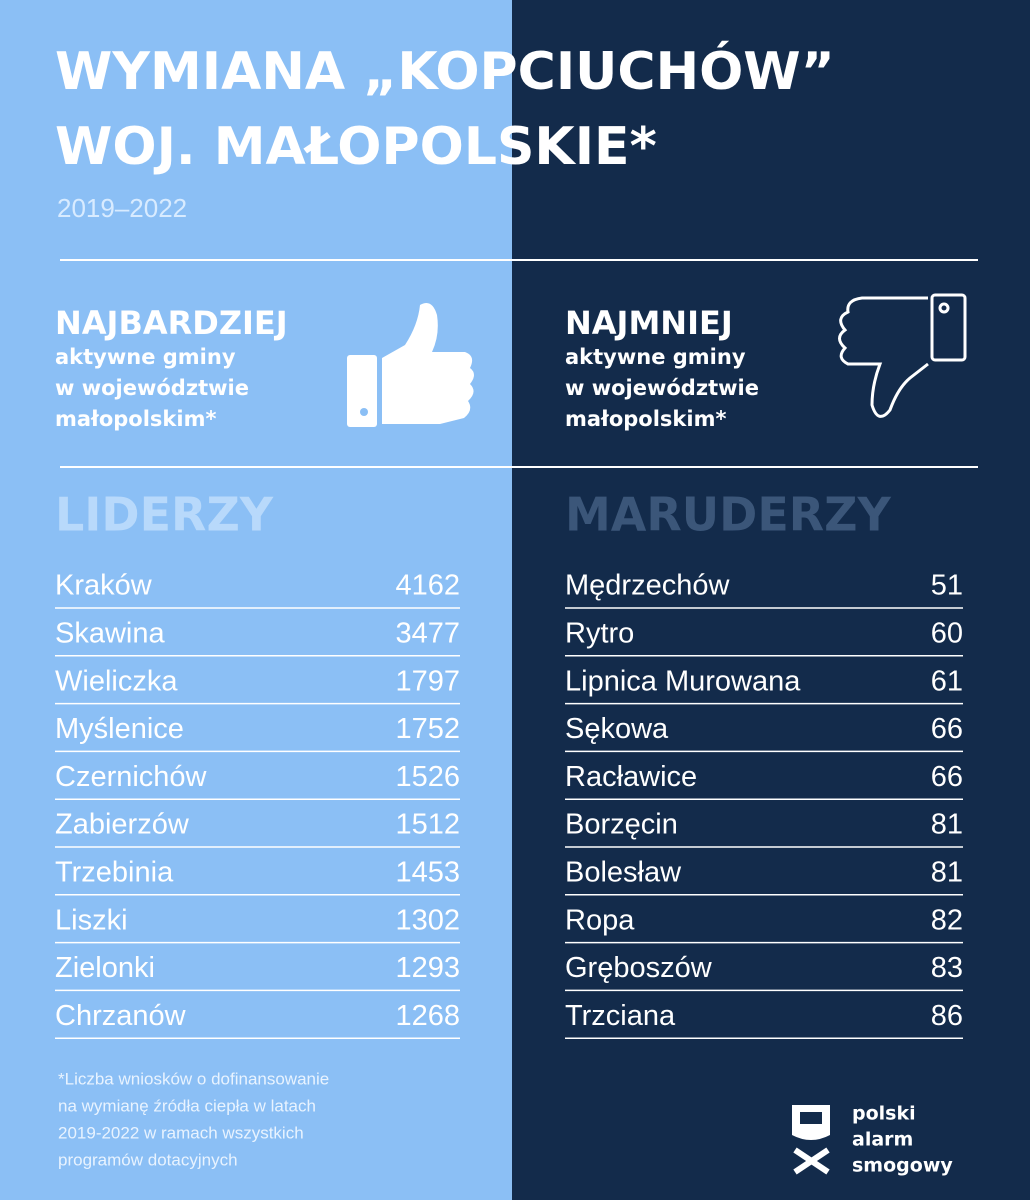 The height and width of the screenshot is (1200, 1030). Describe the element at coordinates (884, 1114) in the screenshot. I see `logo-text: polski` at that location.